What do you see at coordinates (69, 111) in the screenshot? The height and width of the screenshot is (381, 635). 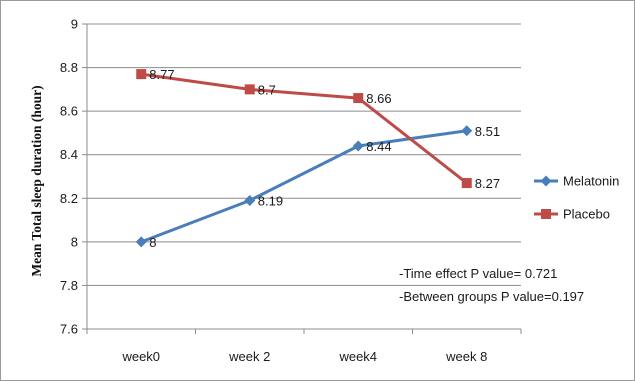 I see `y-tick-label: 8.6` at bounding box center [69, 111].